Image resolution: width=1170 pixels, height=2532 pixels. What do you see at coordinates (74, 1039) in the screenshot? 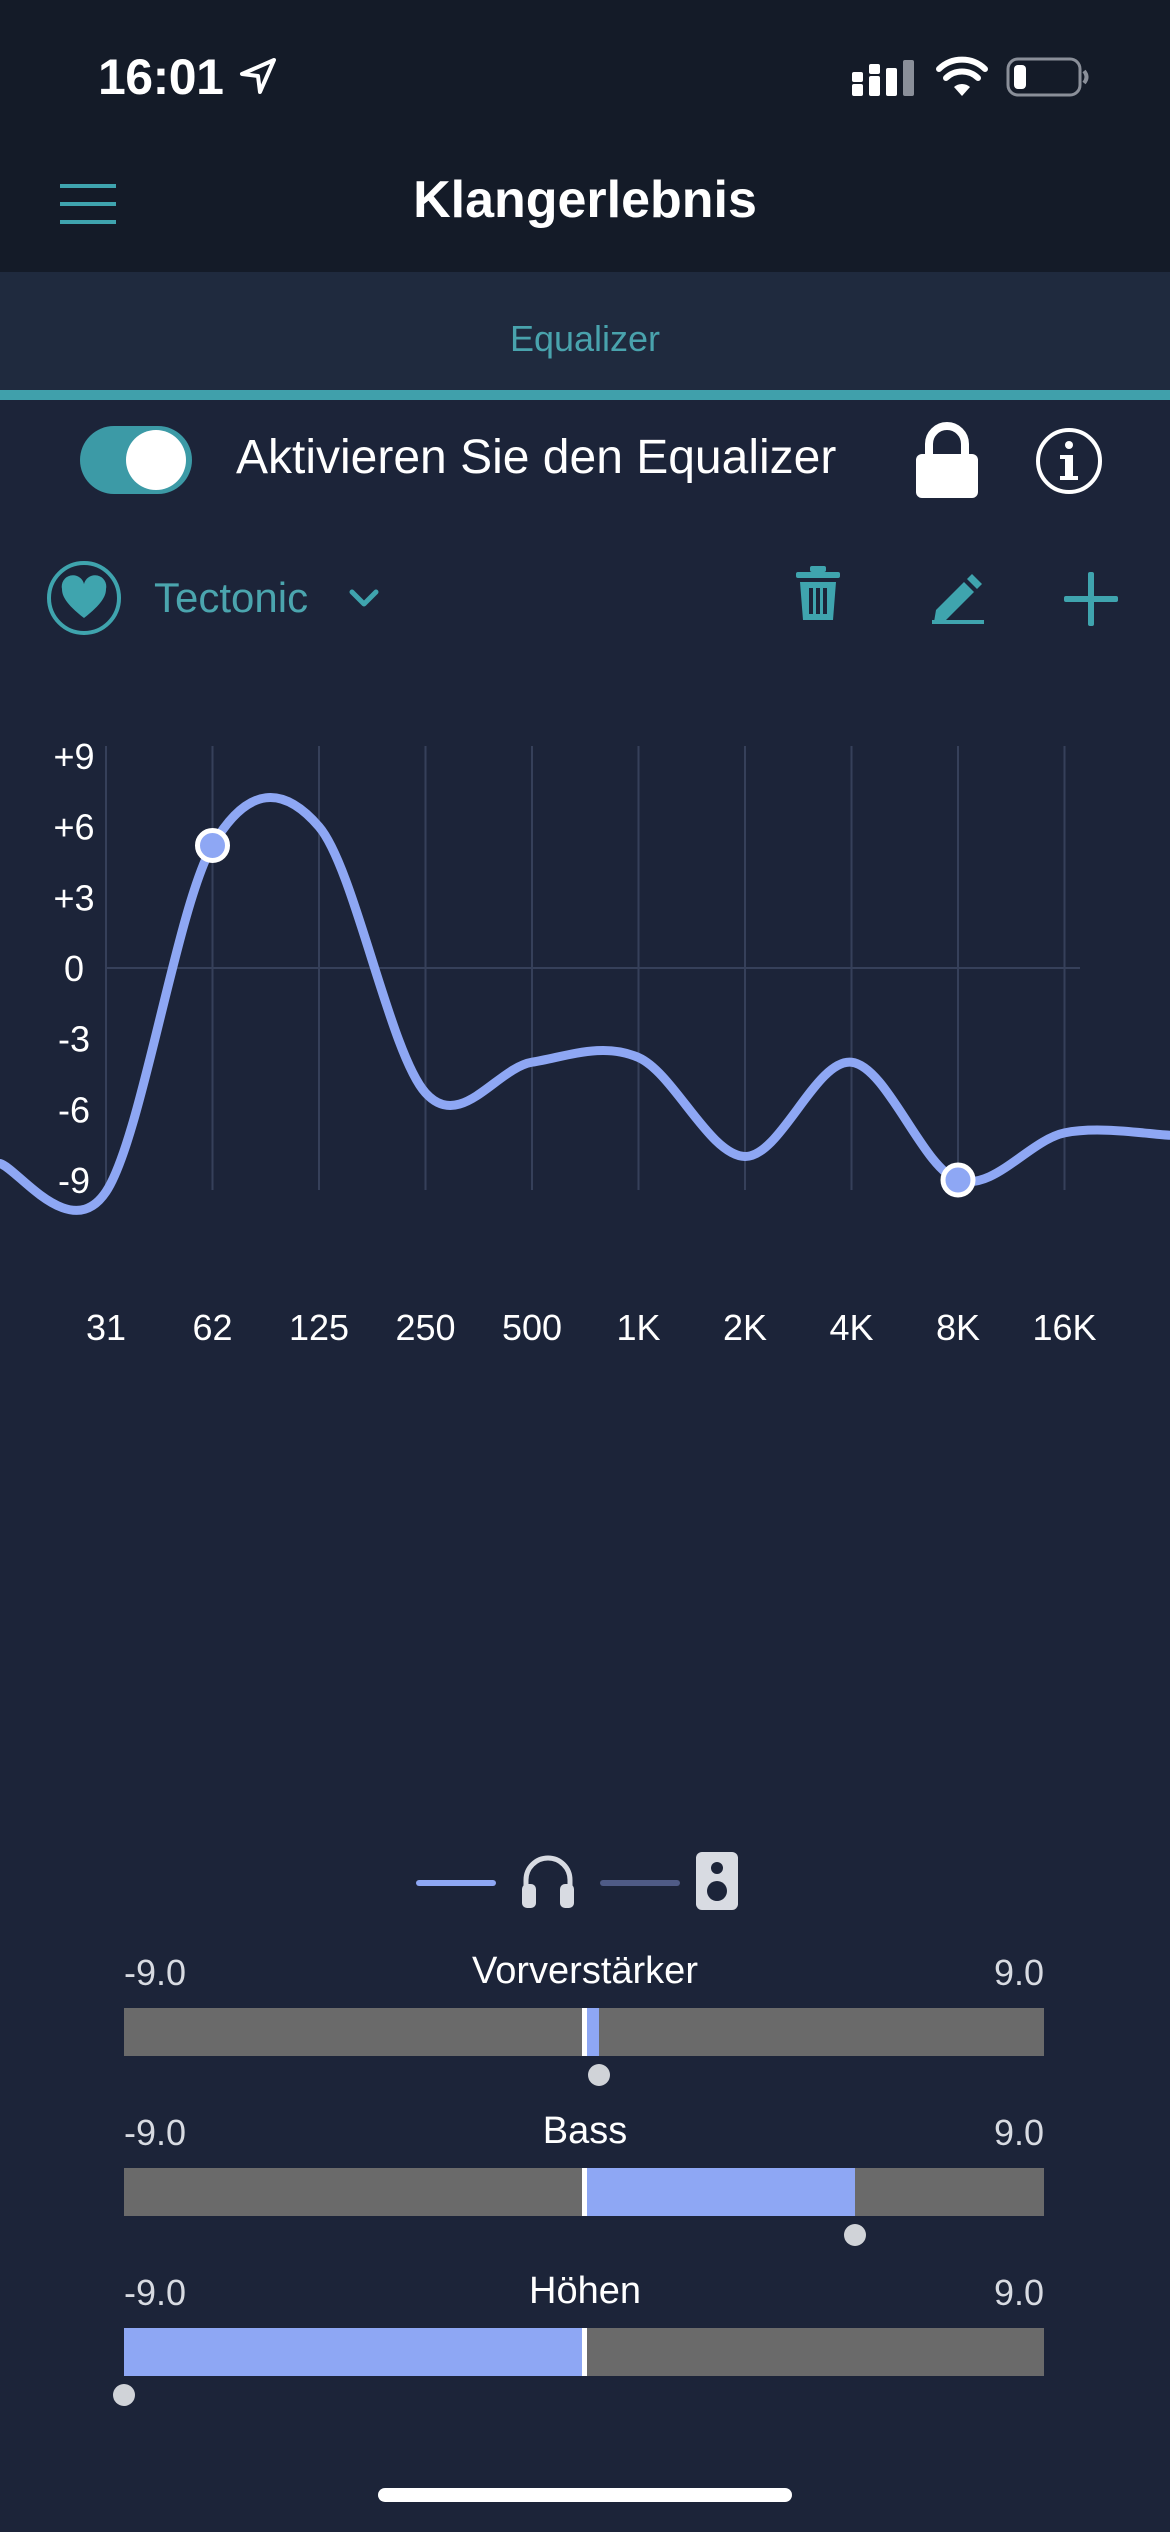
I see `y-tick-label: -3` at bounding box center [74, 1039].